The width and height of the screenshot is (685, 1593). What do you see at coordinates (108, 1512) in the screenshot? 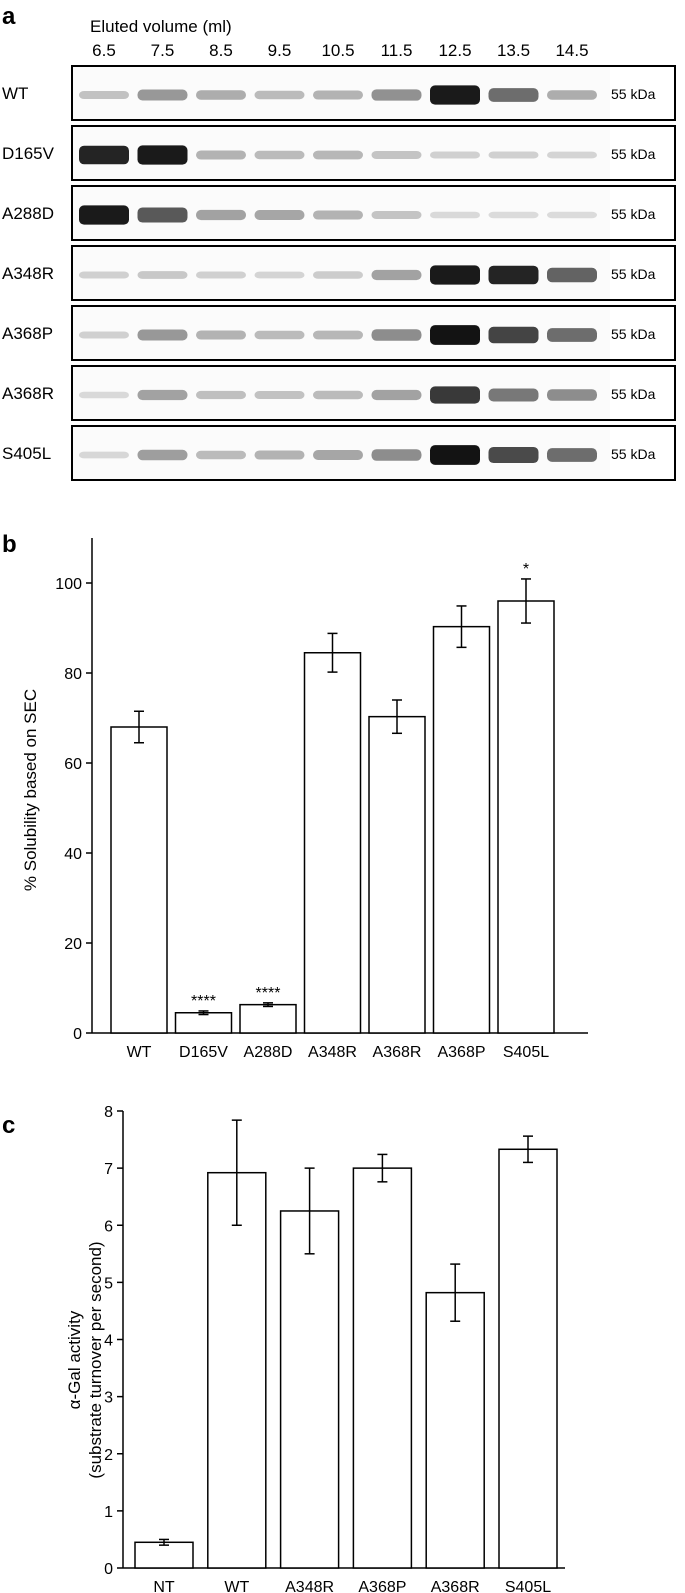
I see `y-tick-label: 1` at bounding box center [108, 1512].